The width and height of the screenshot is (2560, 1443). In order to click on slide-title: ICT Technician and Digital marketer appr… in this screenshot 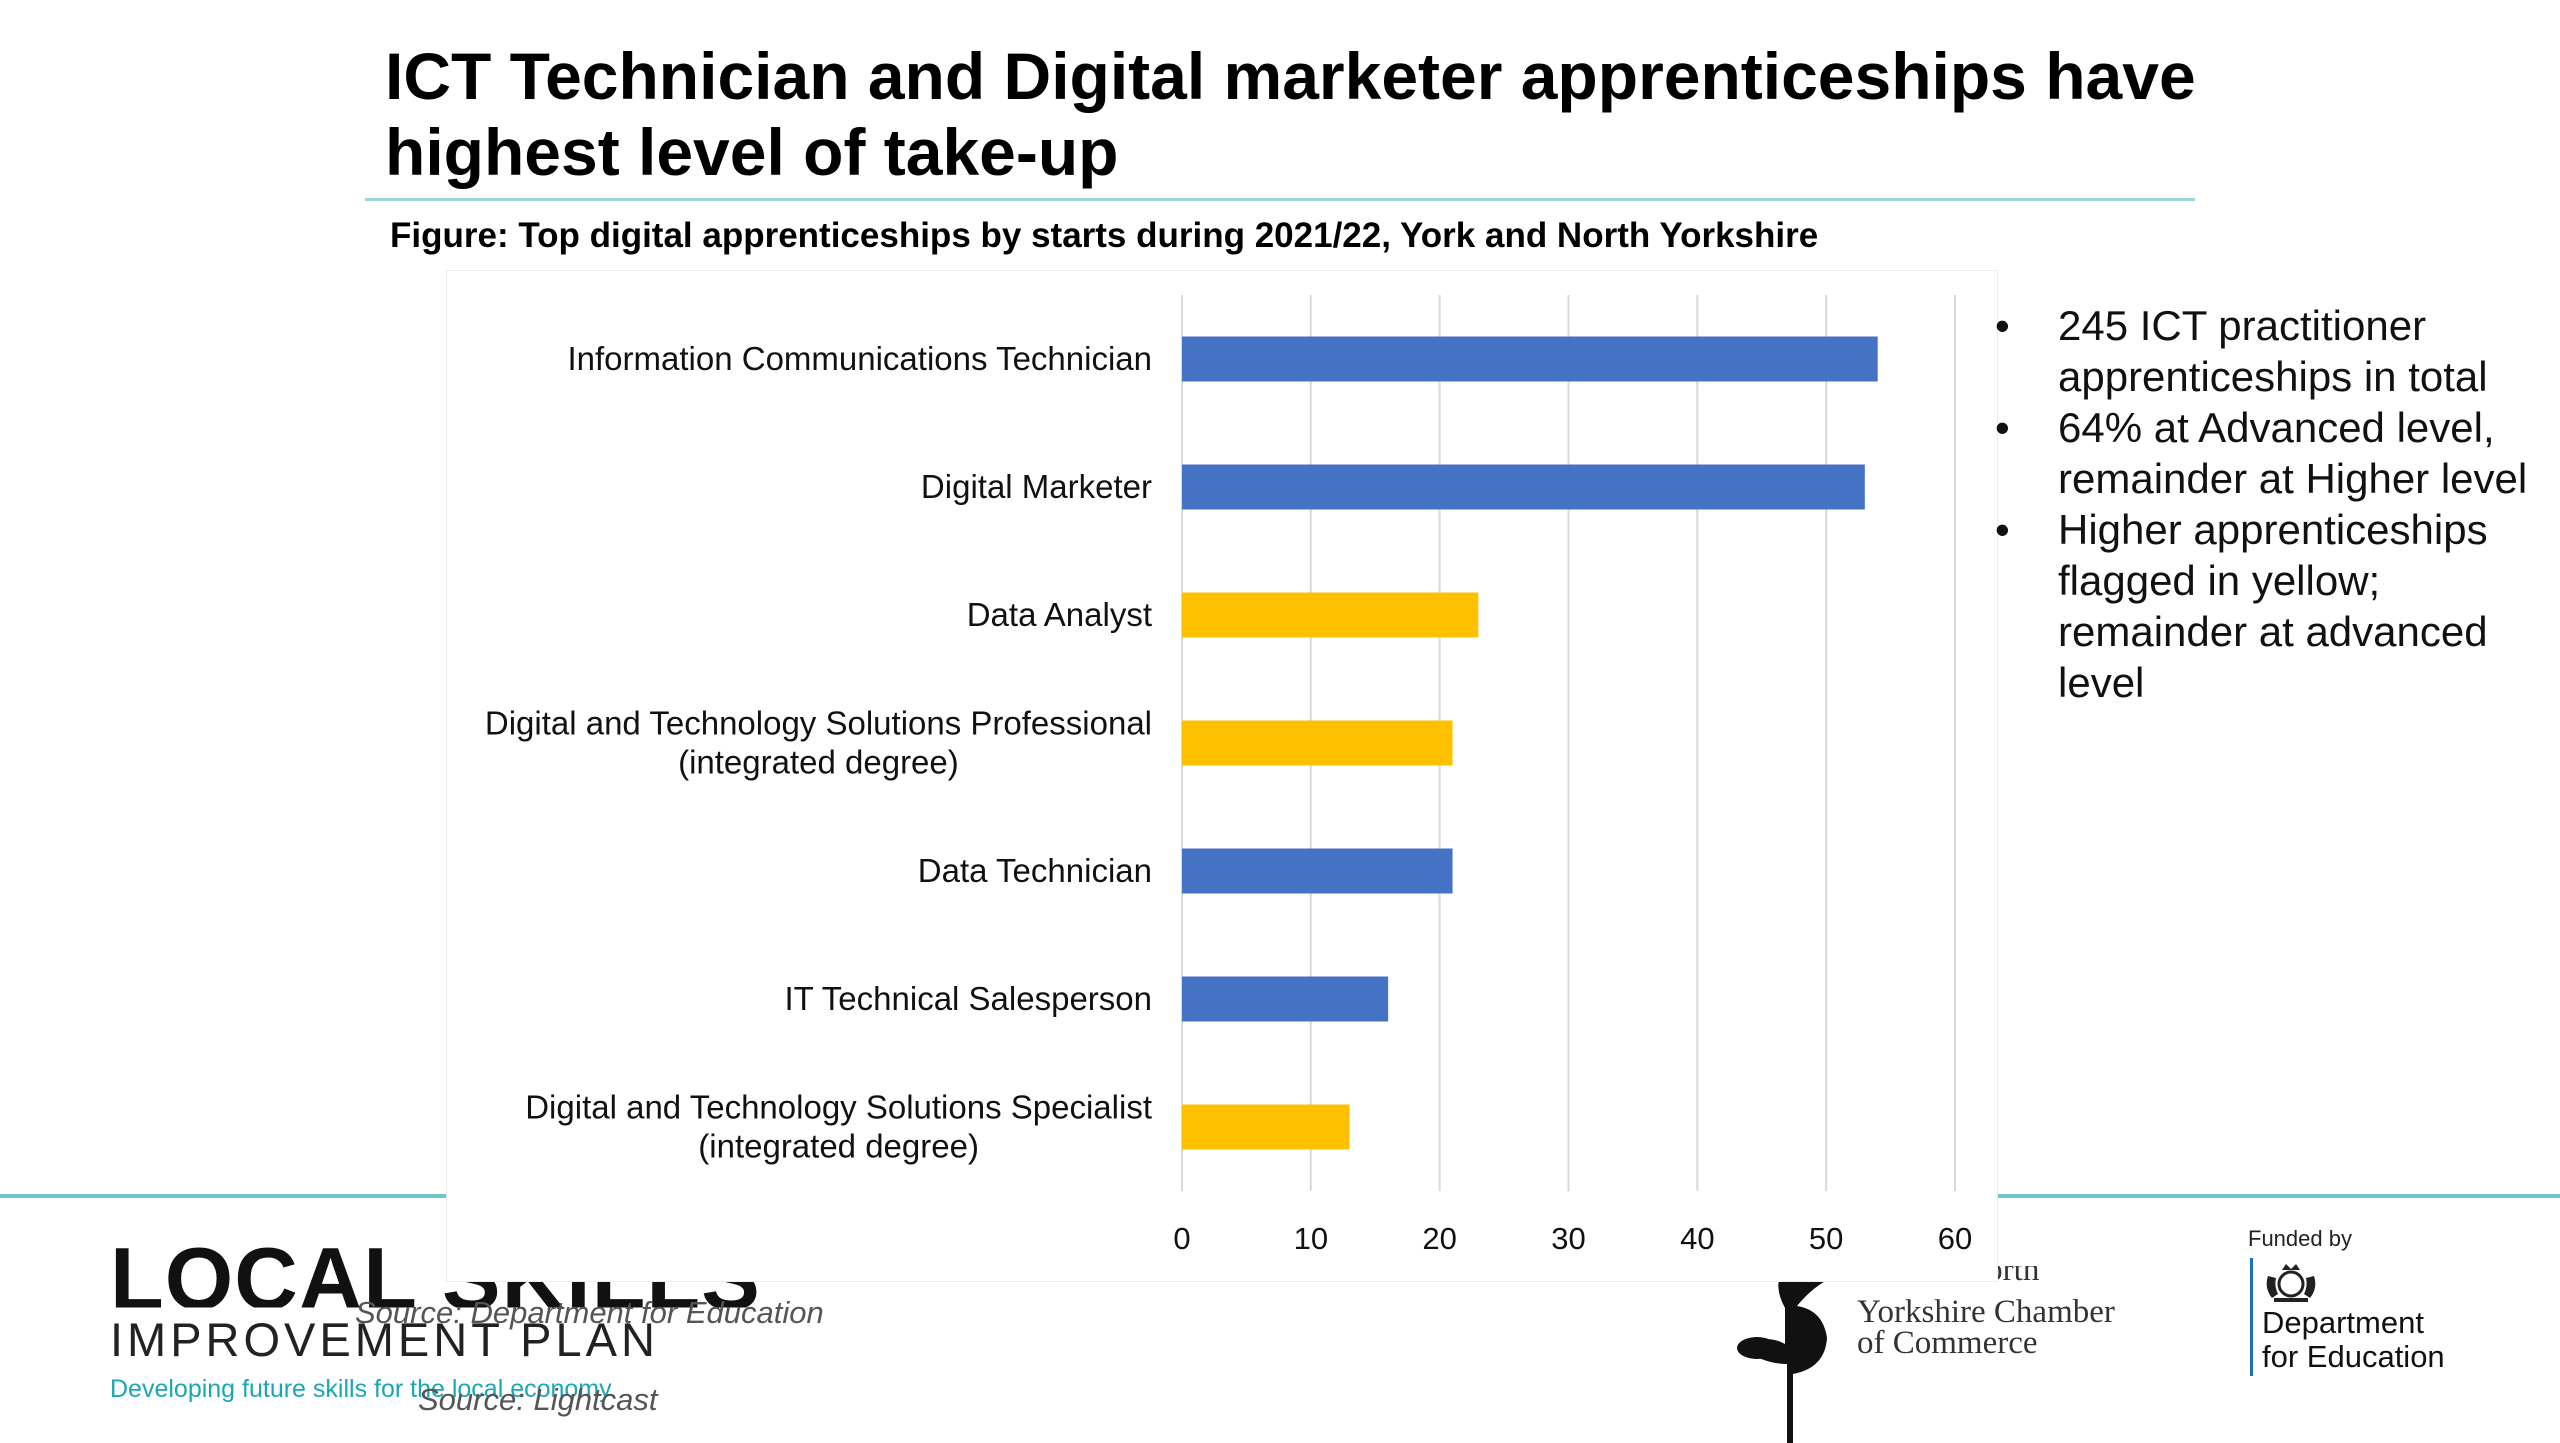, I will do `click(1290, 114)`.